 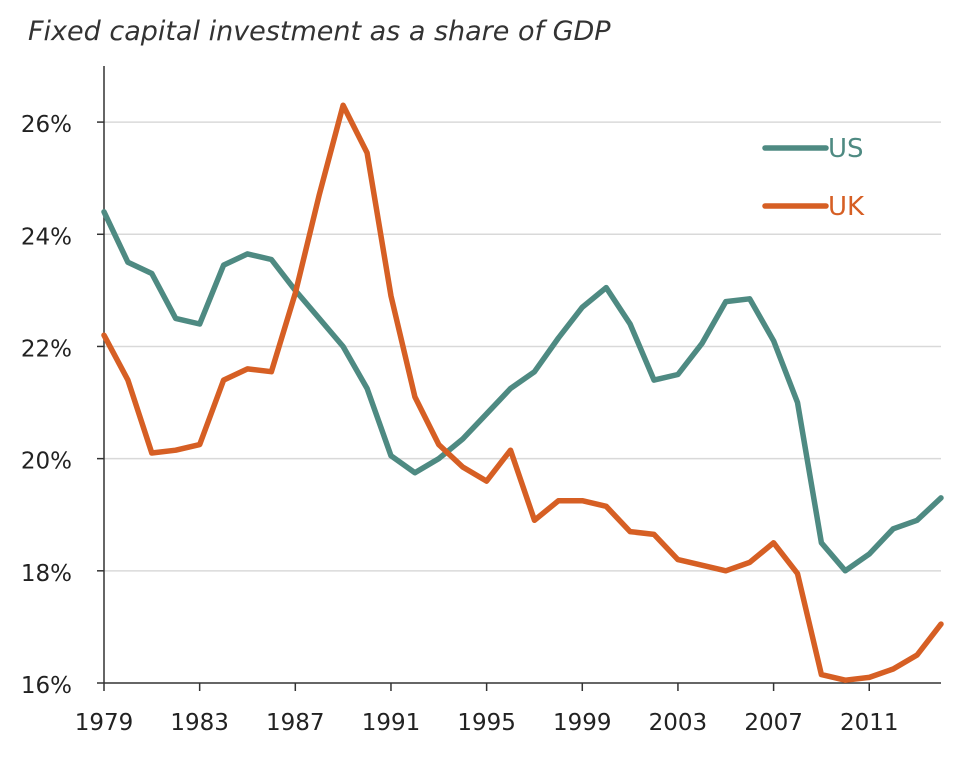 I want to click on x-tick-label: 1995, so click(x=486, y=723).